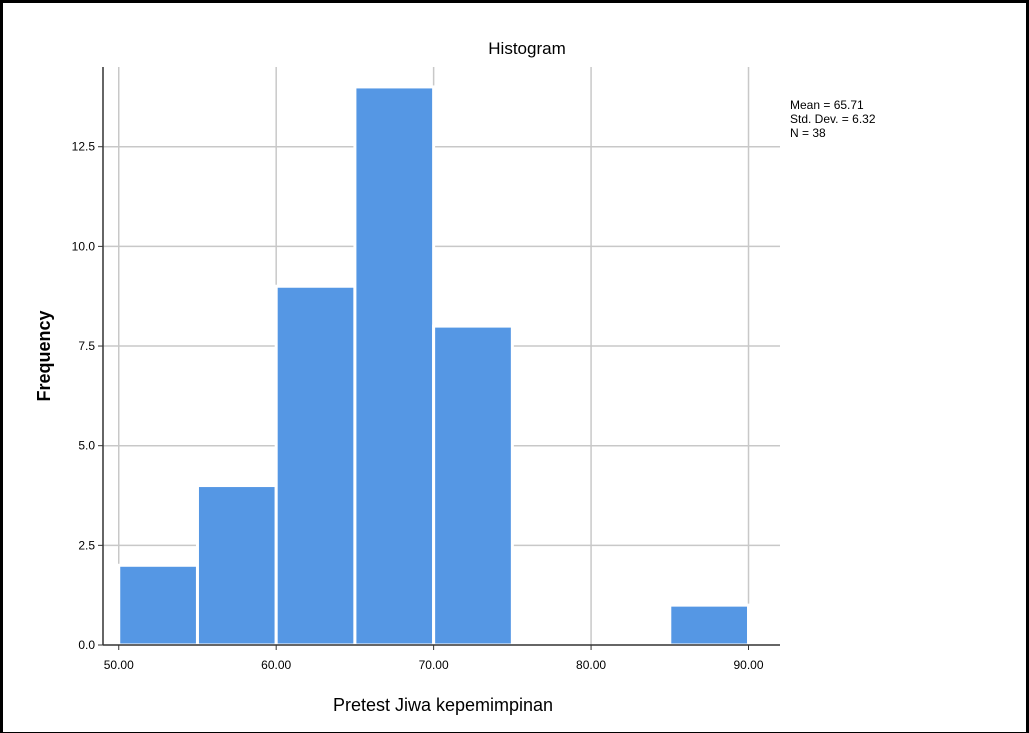 This screenshot has height=733, width=1029. Describe the element at coordinates (86, 446) in the screenshot. I see `y-tick-label-2: 5.0` at that location.